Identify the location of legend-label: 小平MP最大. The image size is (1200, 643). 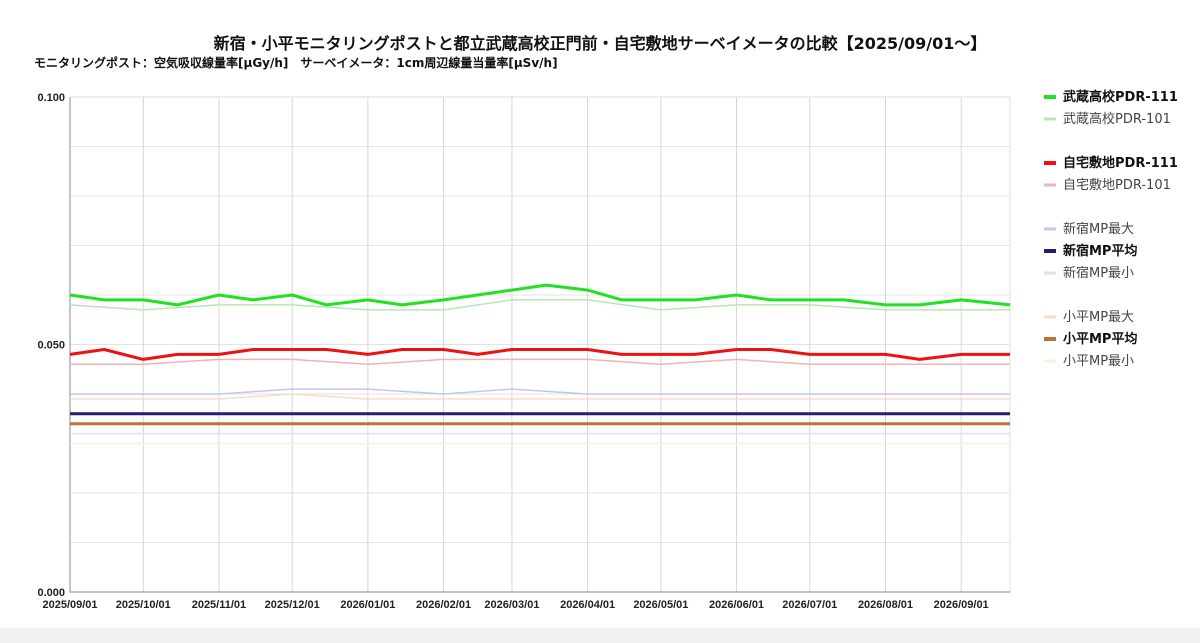
(1098, 317).